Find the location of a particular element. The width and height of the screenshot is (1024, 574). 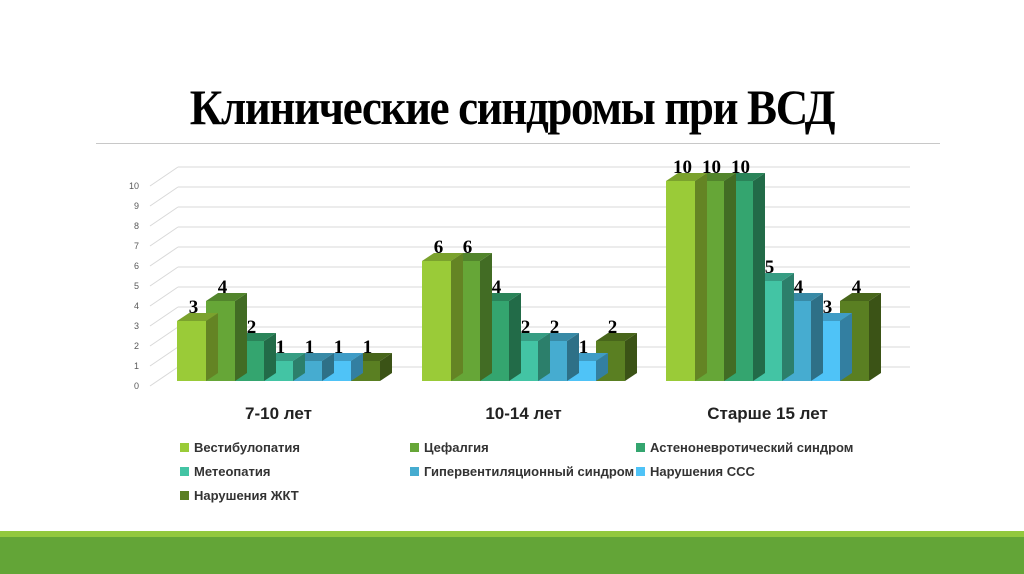

legend-label: Нарушения ЖКТ is located at coordinates (246, 495).